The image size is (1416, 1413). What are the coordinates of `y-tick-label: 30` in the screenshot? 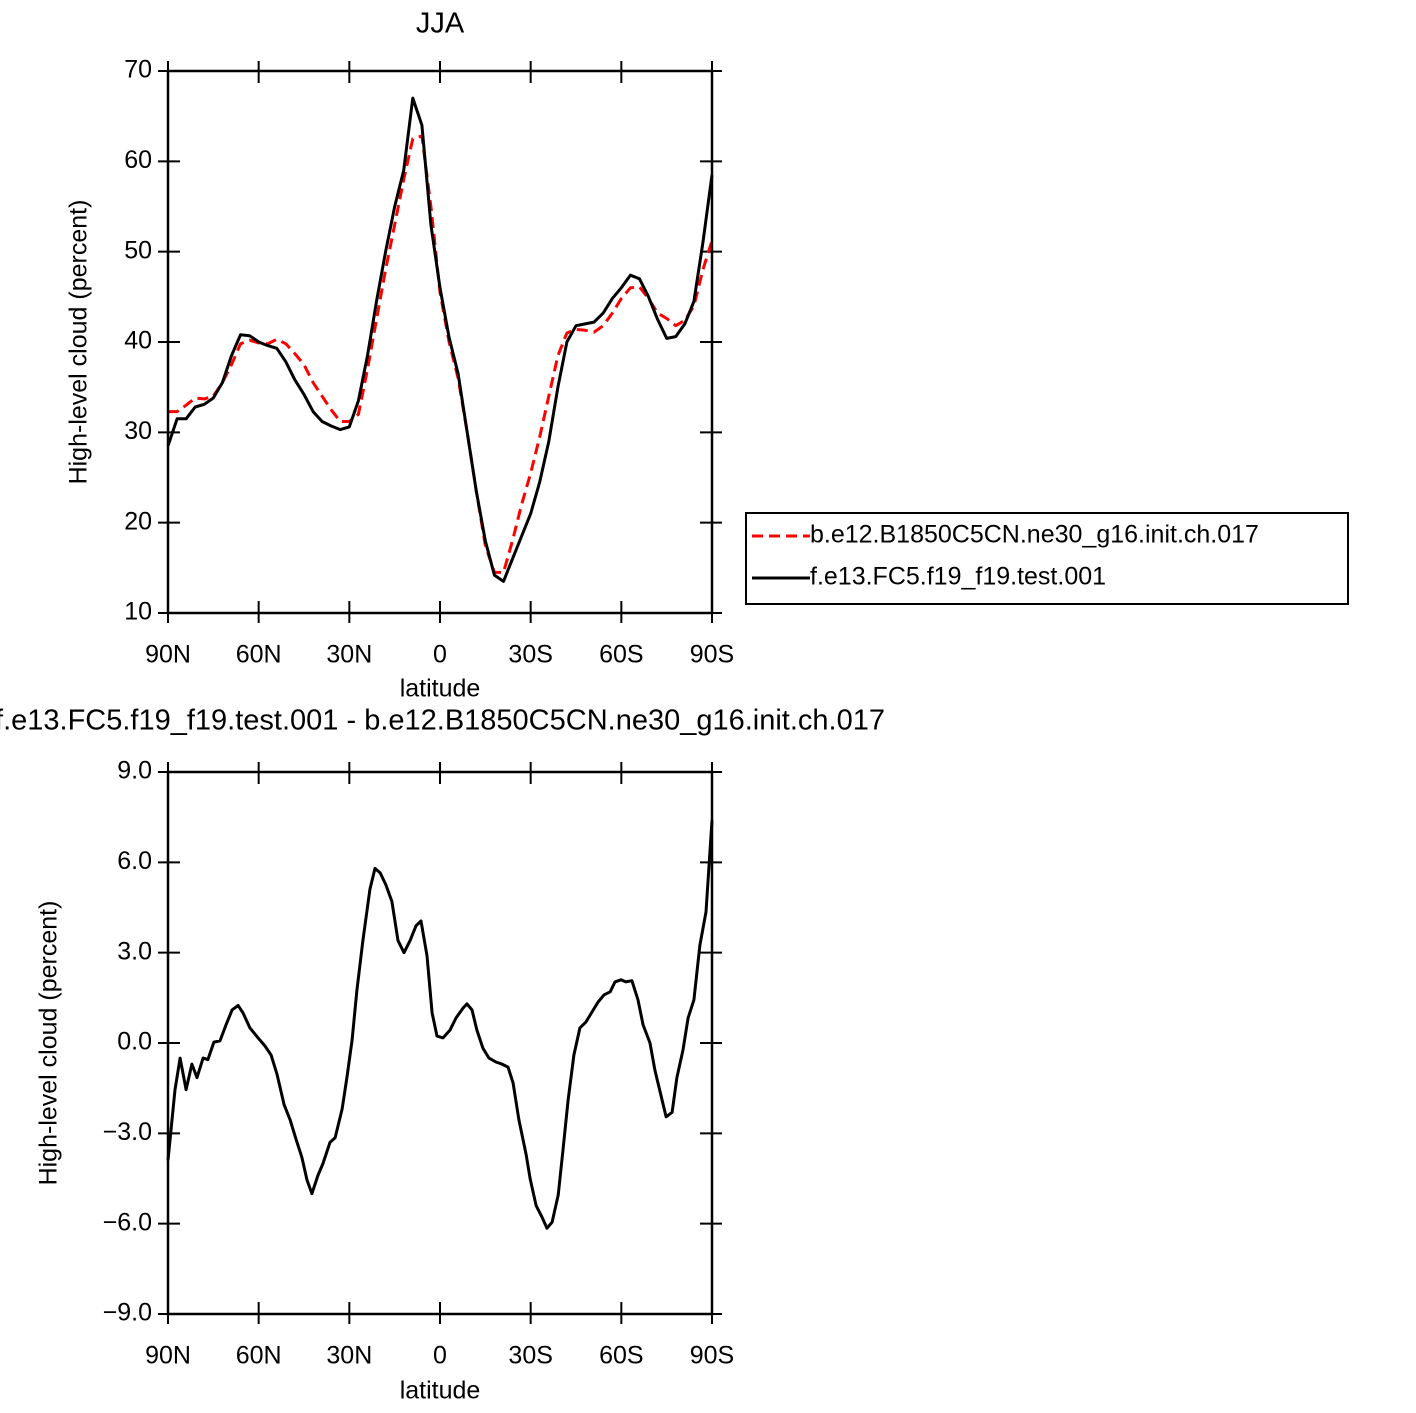 It's located at (138, 431).